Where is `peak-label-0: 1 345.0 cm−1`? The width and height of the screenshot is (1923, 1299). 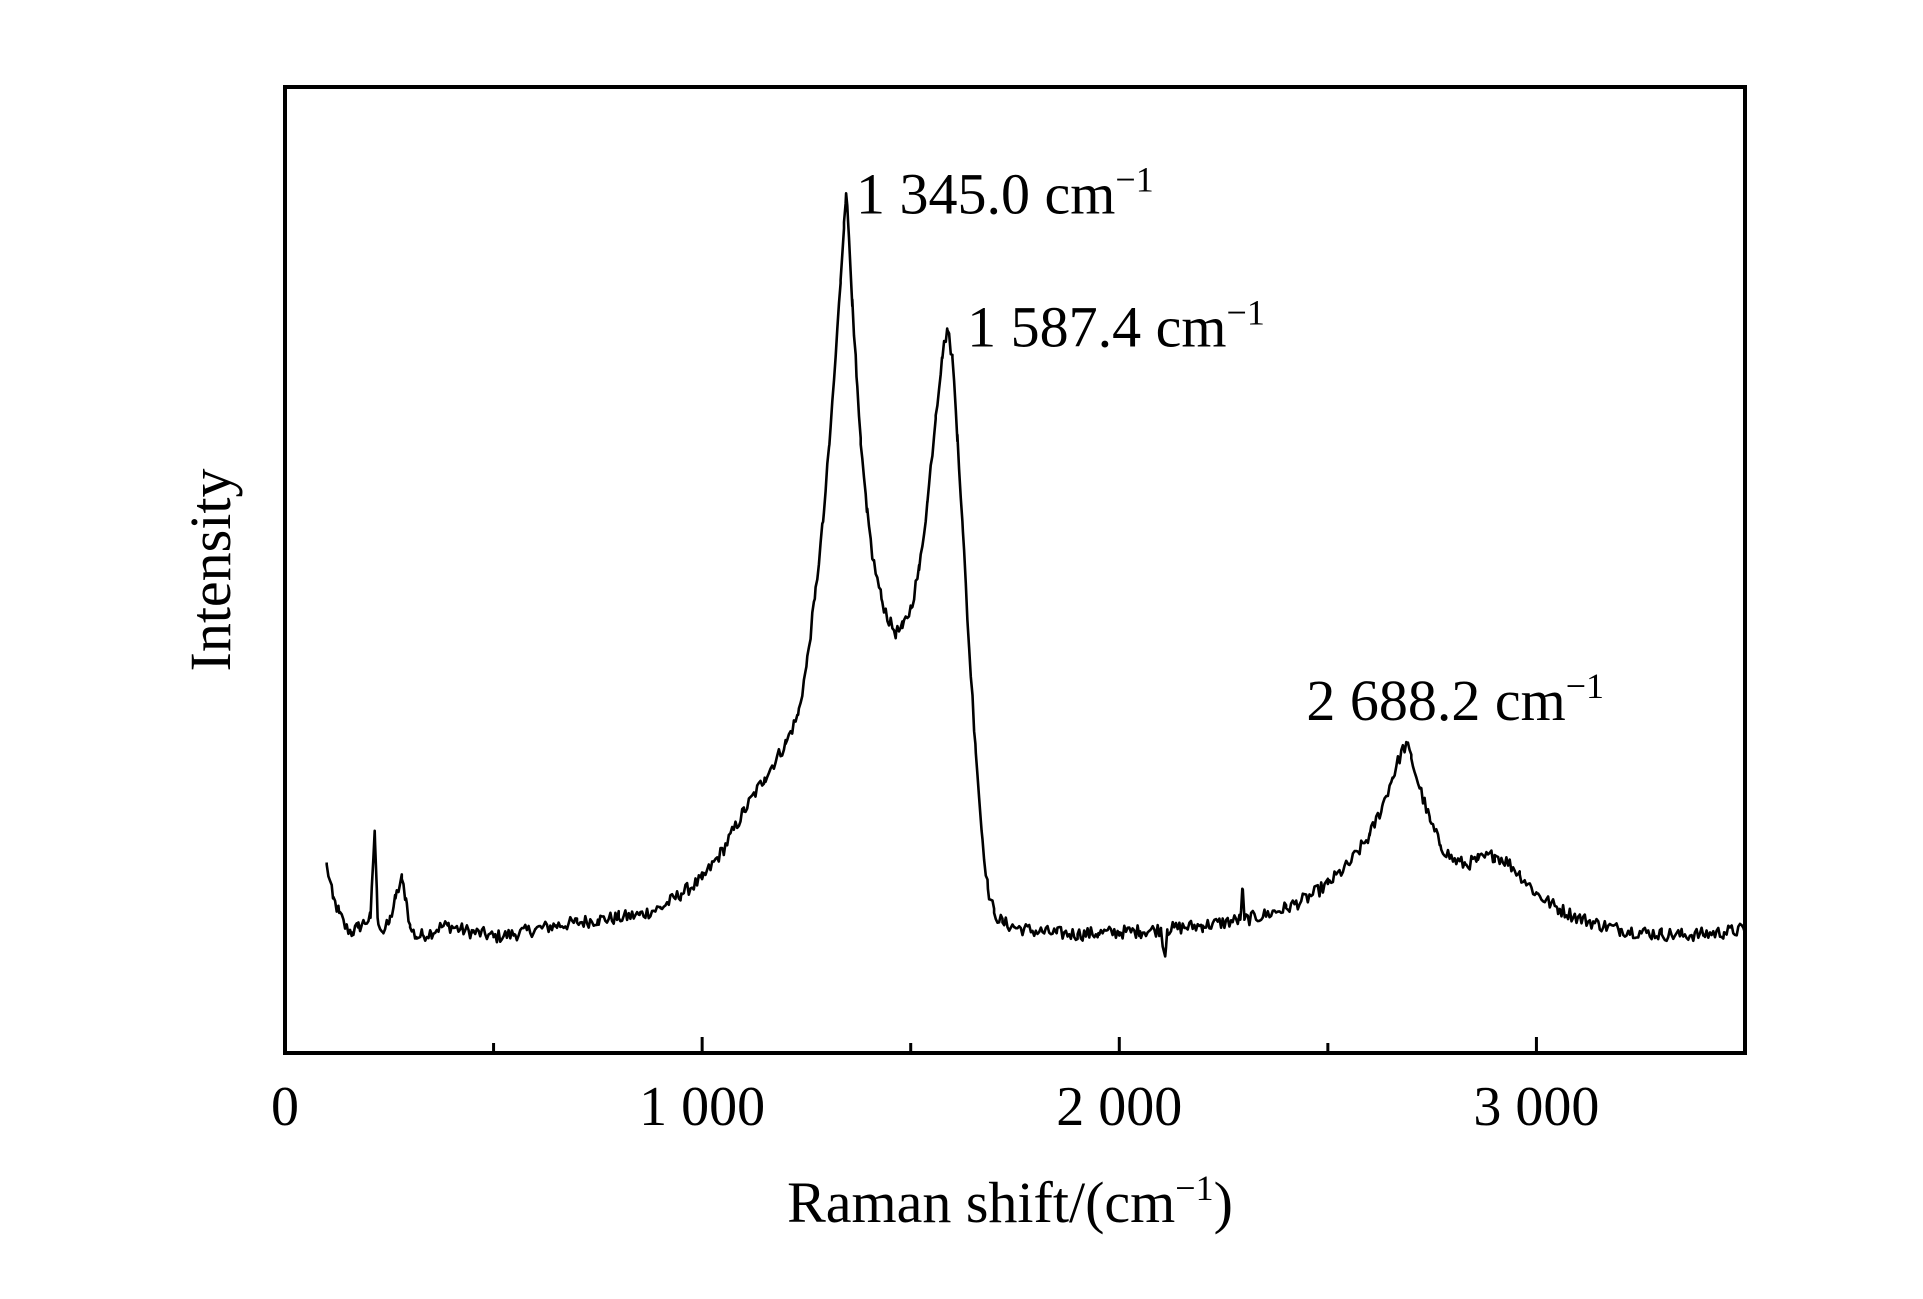
peak-label-0: 1 345.0 cm−1 is located at coordinates (1005, 192).